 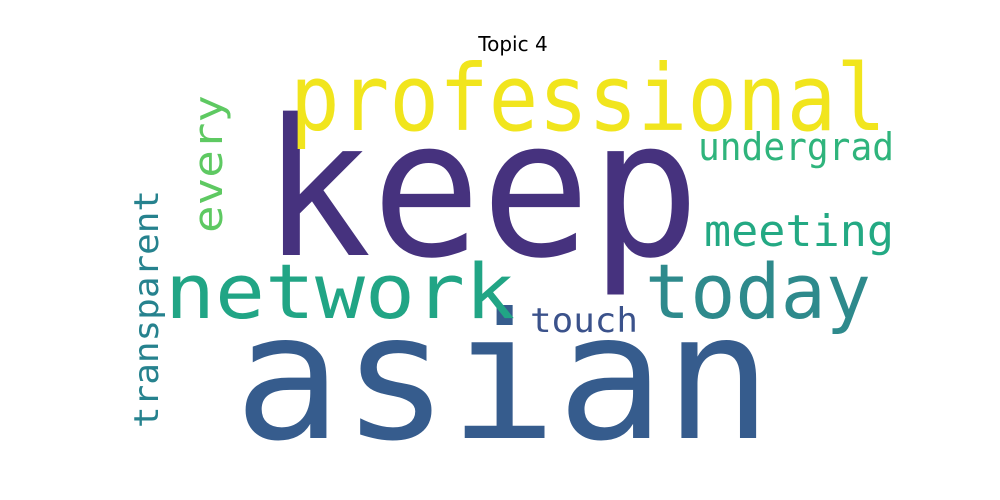 I want to click on word-every: every, so click(x=209, y=164).